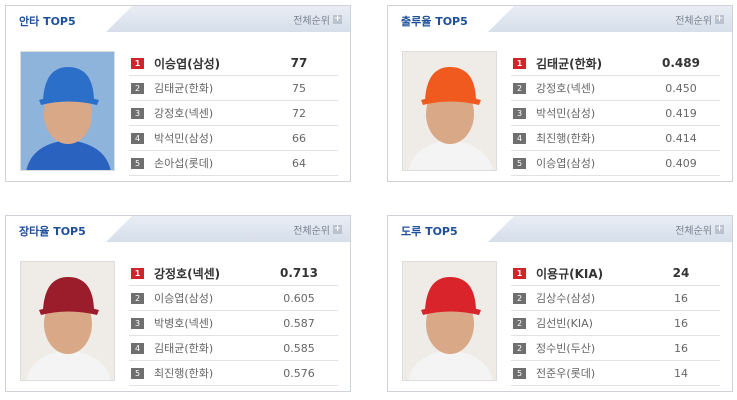 The width and height of the screenshot is (737, 400). Describe the element at coordinates (233, 298) in the screenshot. I see `list-item: 2 이승엽(삼성) 0.605` at that location.